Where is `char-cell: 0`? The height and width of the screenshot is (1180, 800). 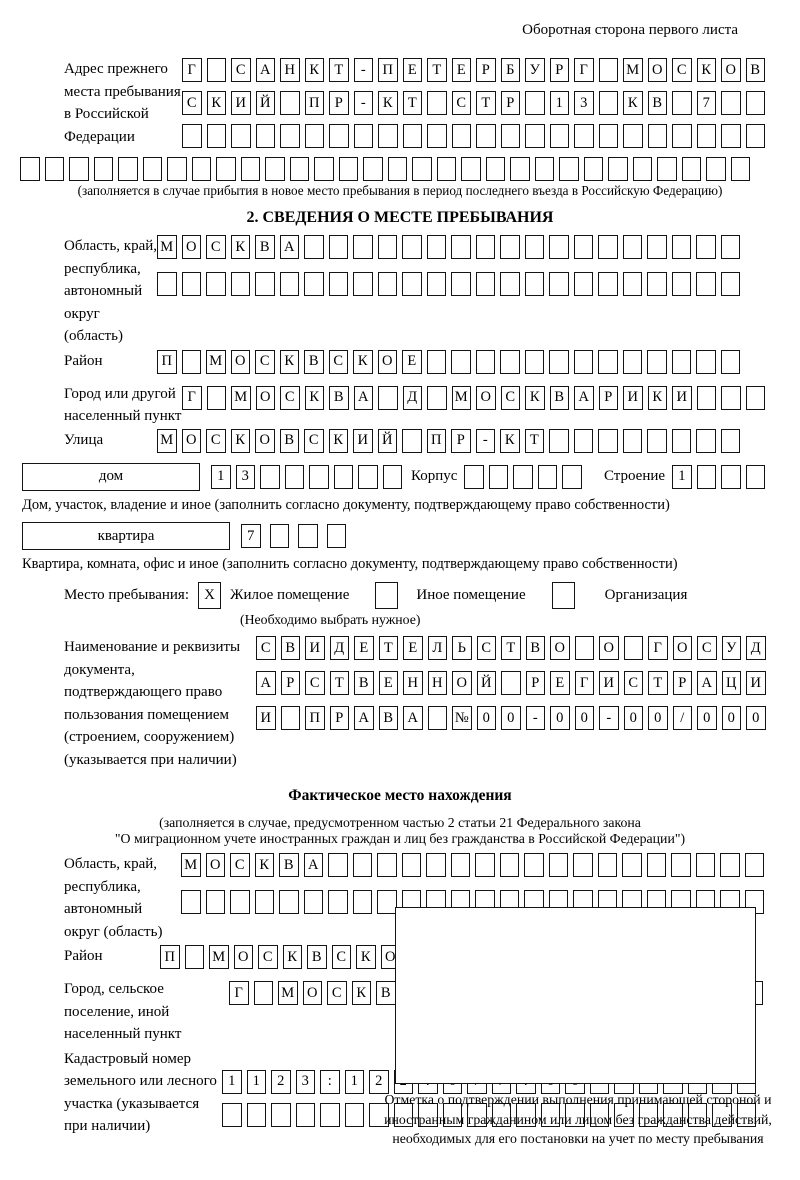
char-cell: 0 is located at coordinates (560, 718).